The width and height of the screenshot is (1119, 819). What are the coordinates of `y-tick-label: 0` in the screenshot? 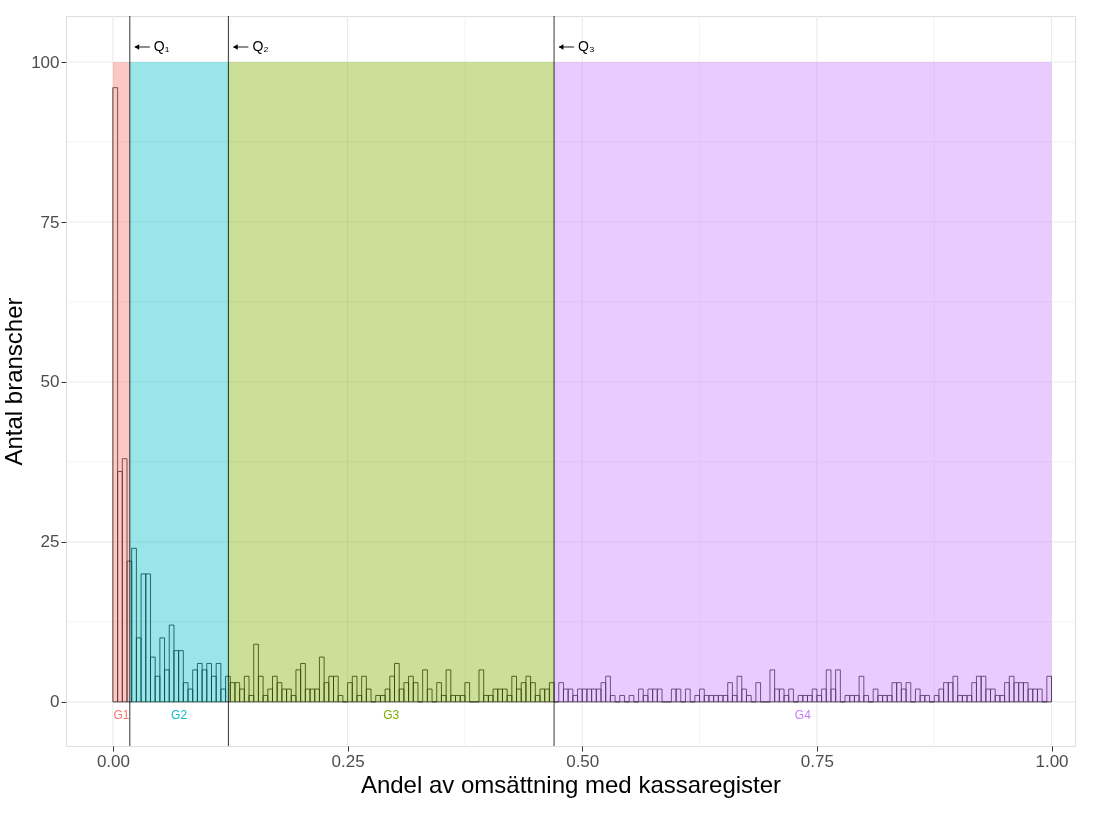 It's located at (55, 702).